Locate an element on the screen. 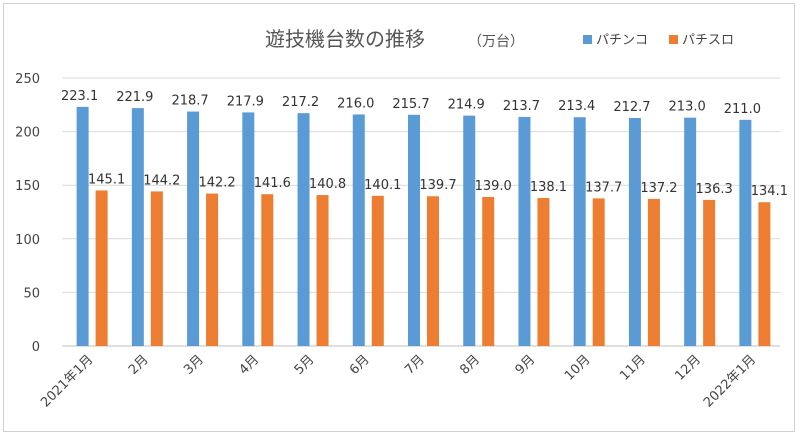  y-tick-label: 0 is located at coordinates (36, 347).